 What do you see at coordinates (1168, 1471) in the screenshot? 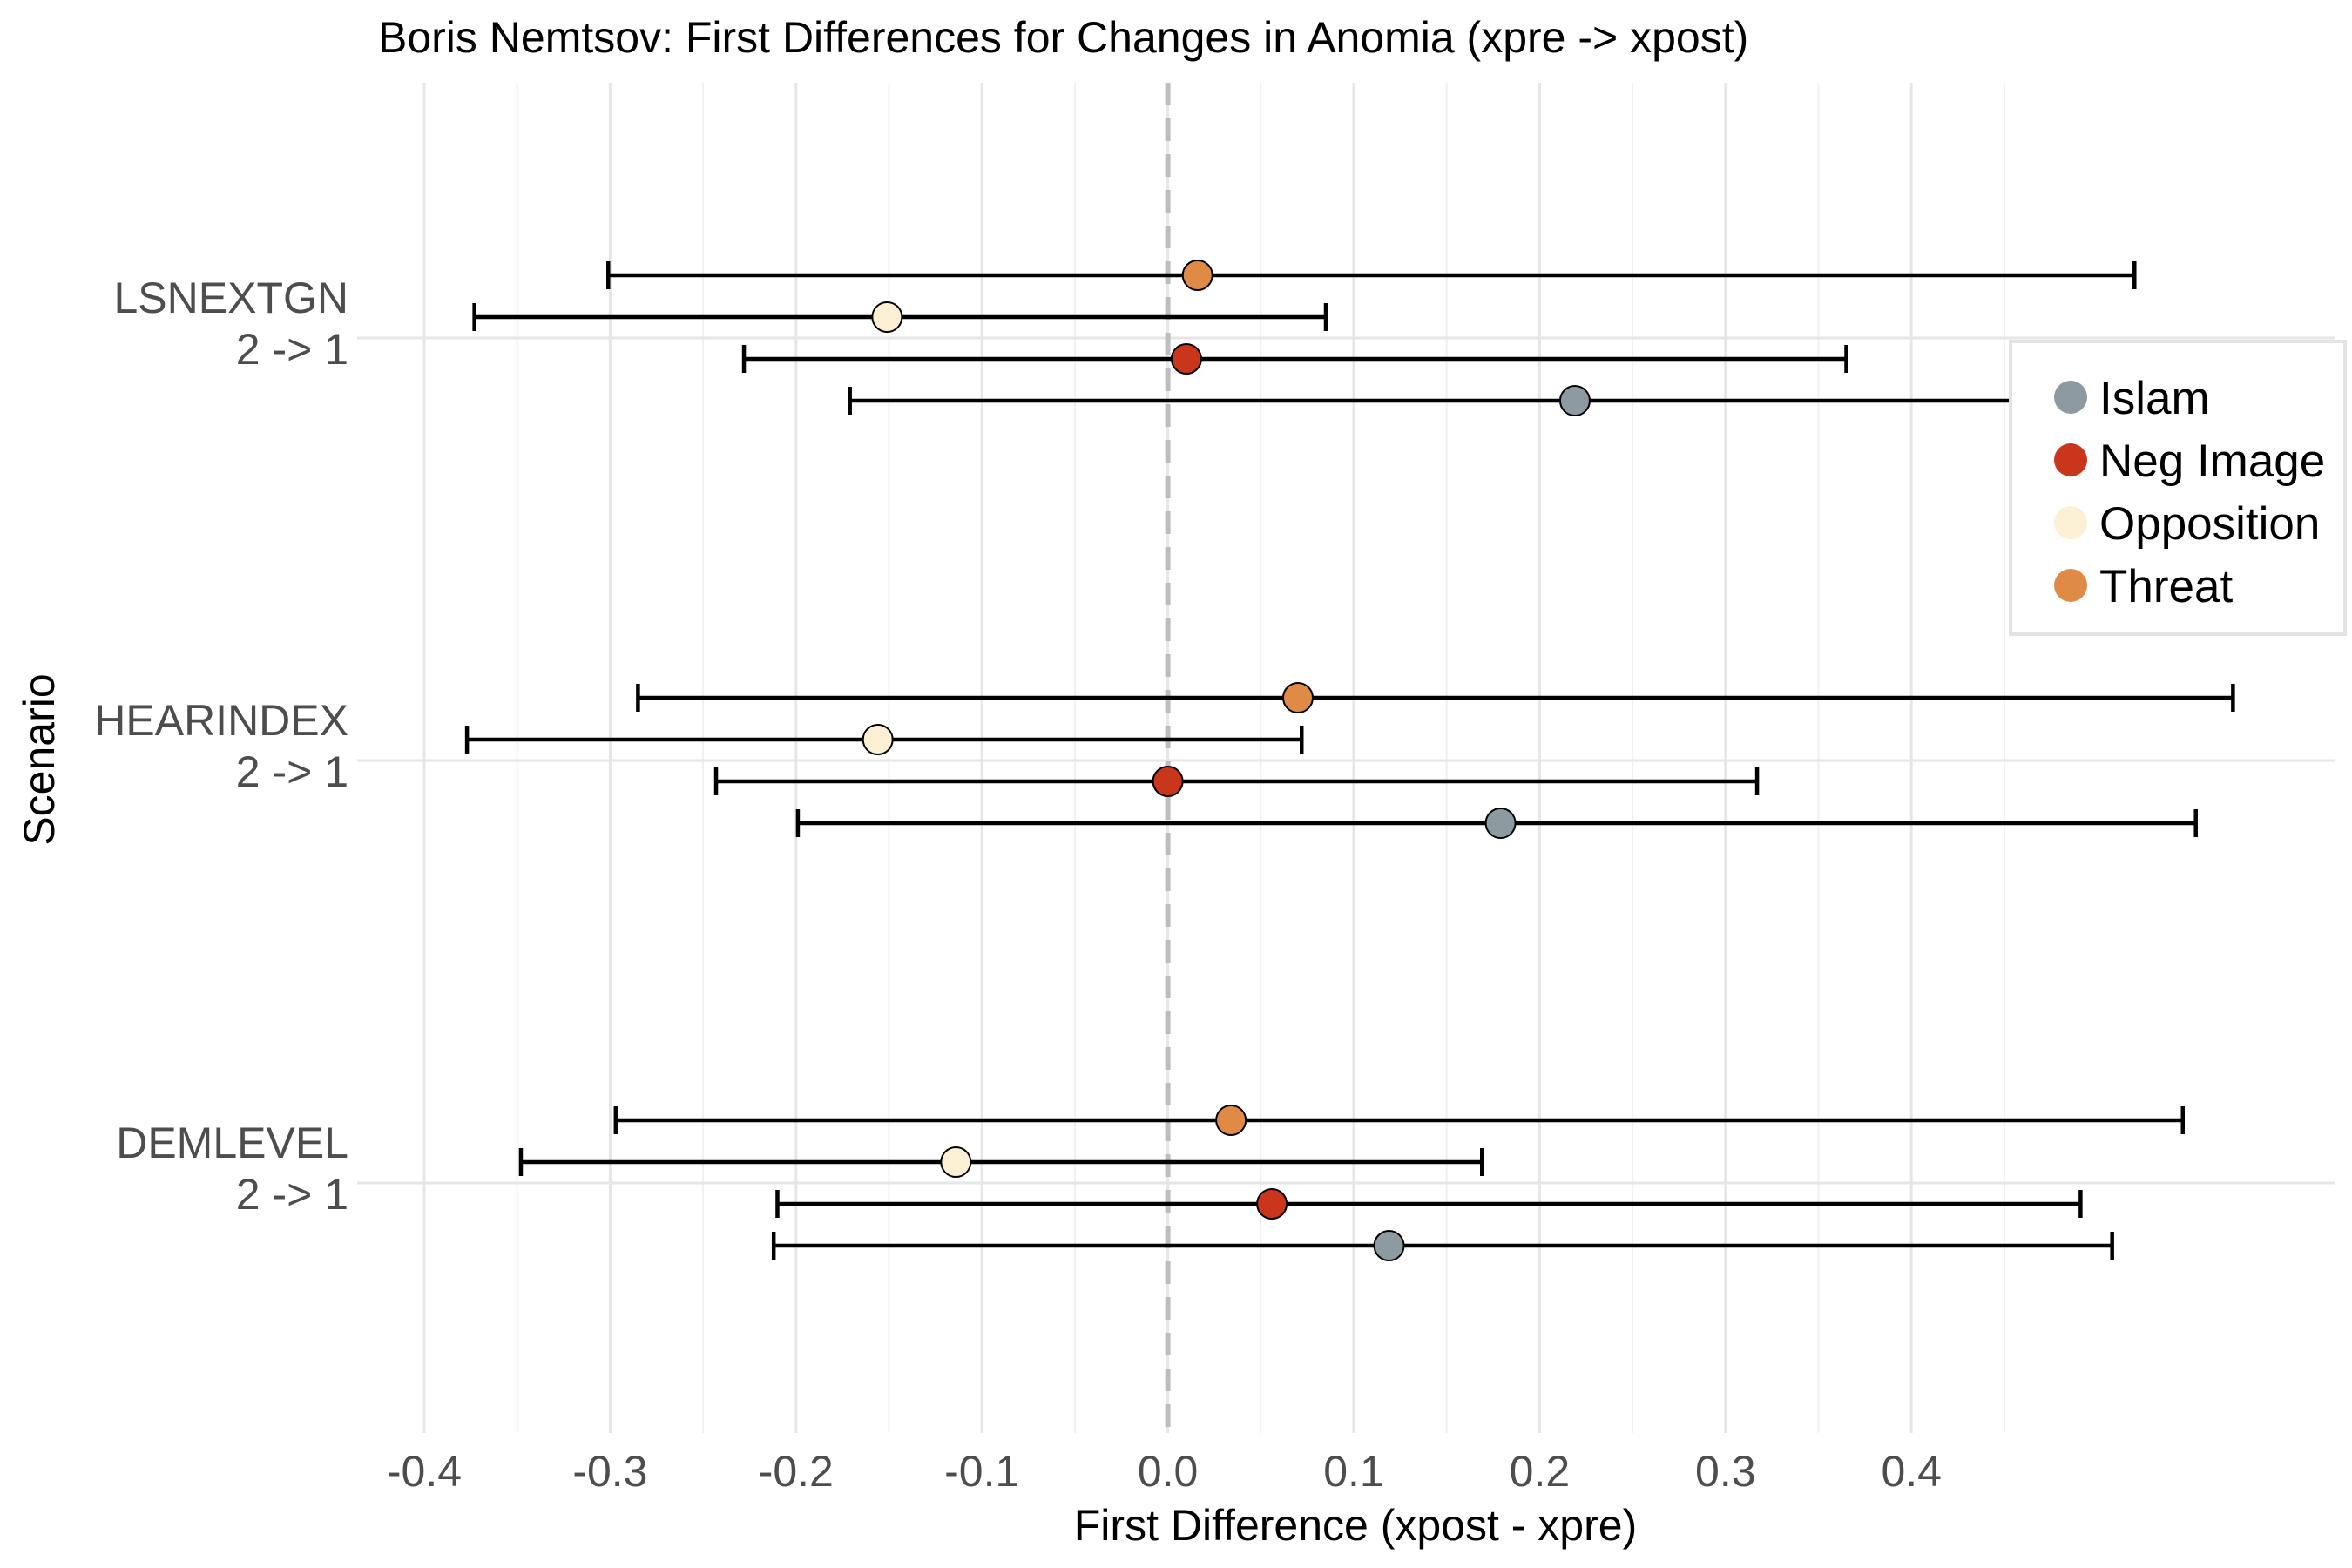
I see `x-tick-label: 0.0` at bounding box center [1168, 1471].